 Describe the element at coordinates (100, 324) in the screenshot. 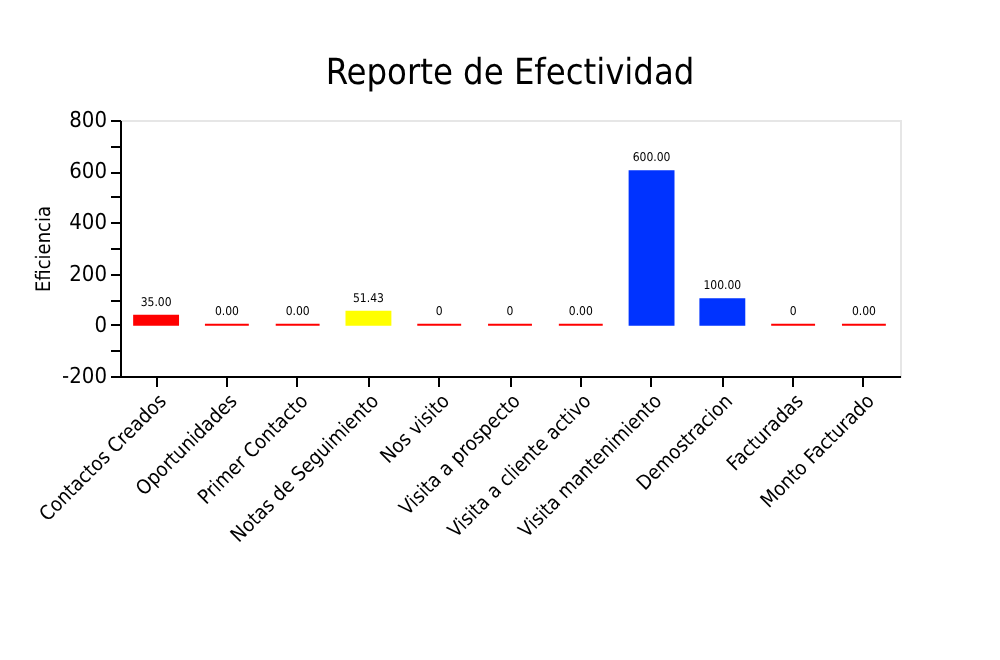

I see `y-tick-label: 0` at that location.